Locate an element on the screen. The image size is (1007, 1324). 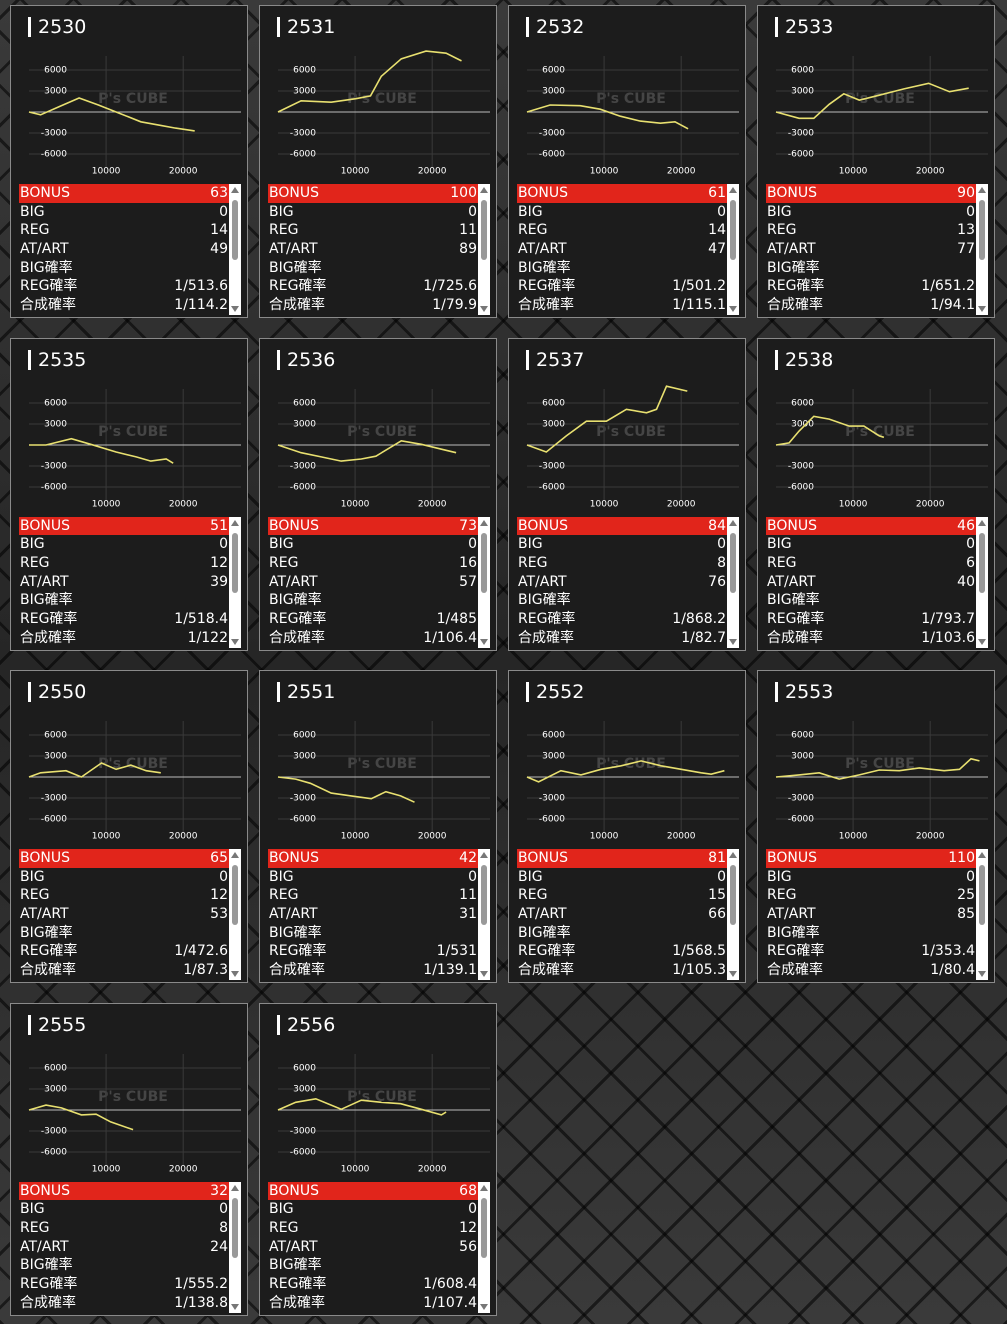
stats-row: REG 11 is located at coordinates (373, 230).